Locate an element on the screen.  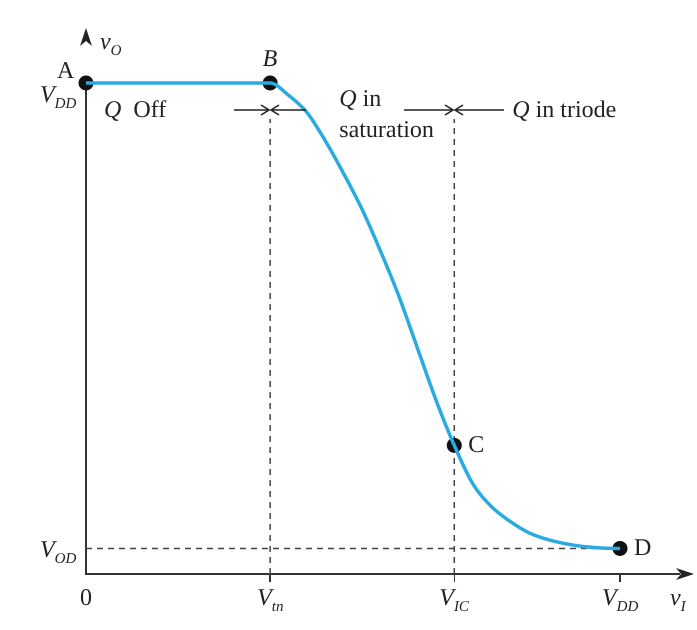
annotation: D is located at coordinates (643, 548).